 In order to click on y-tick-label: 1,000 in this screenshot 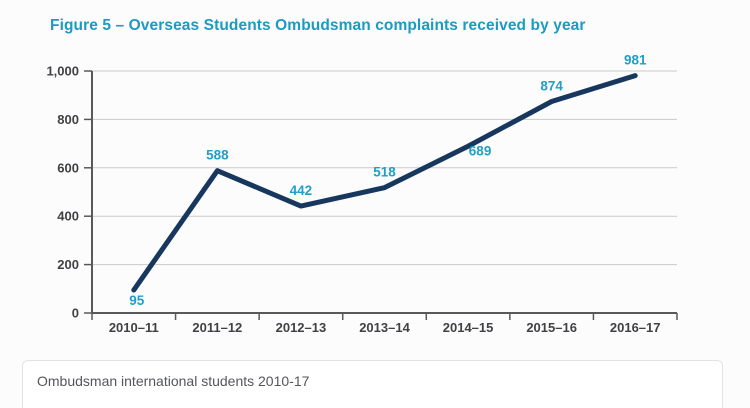, I will do `click(62, 71)`.